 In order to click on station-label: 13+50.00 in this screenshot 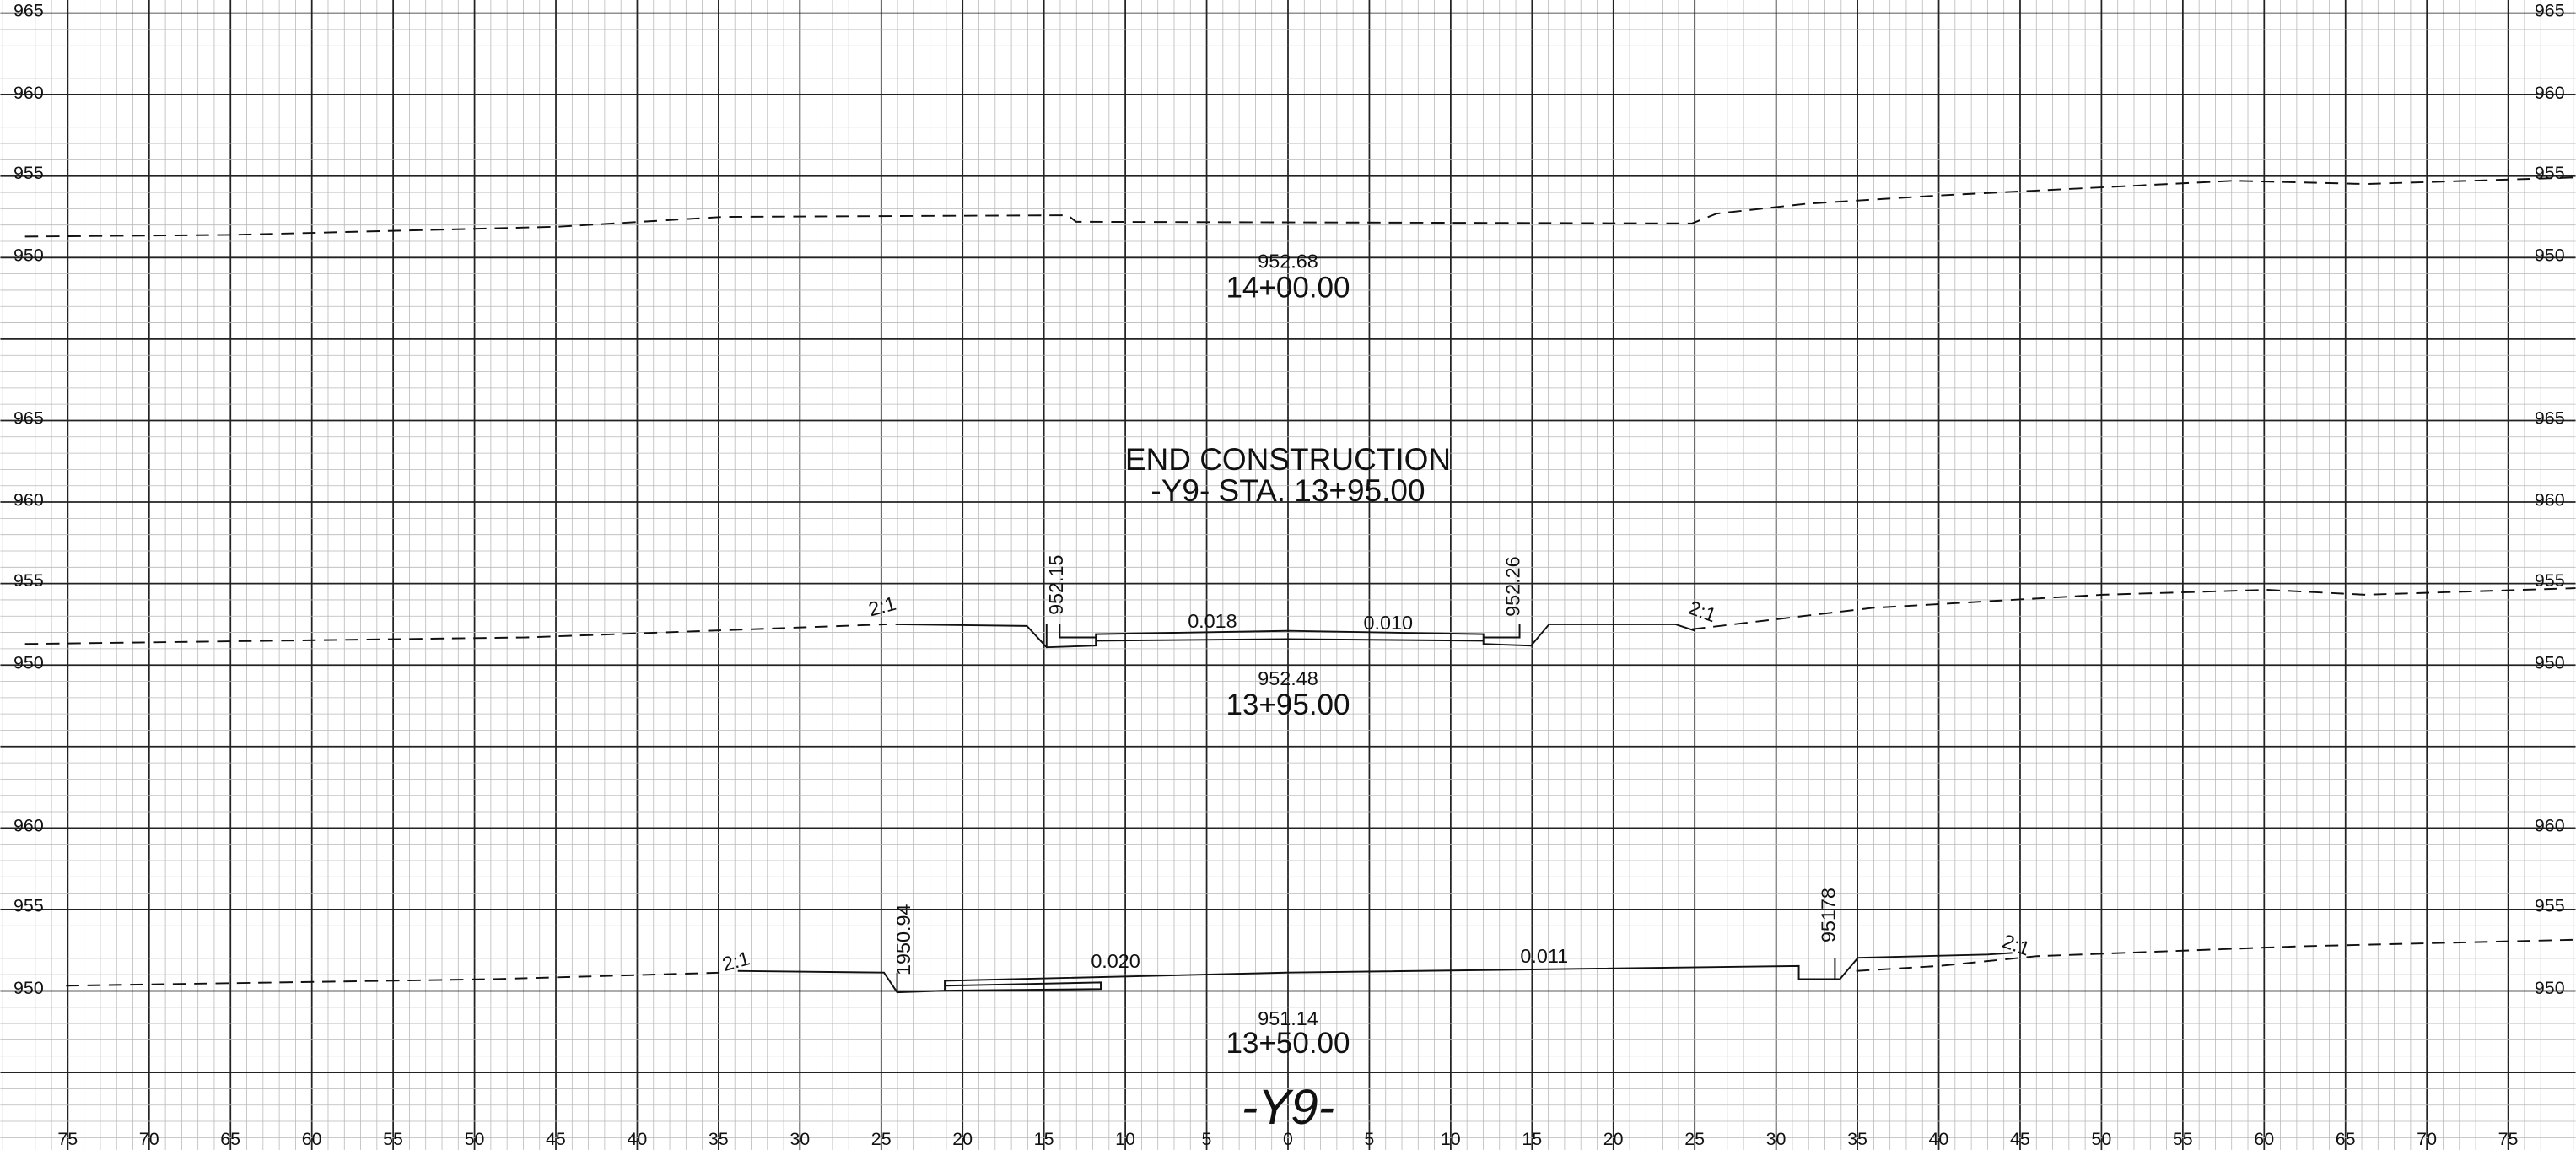, I will do `click(1288, 1043)`.